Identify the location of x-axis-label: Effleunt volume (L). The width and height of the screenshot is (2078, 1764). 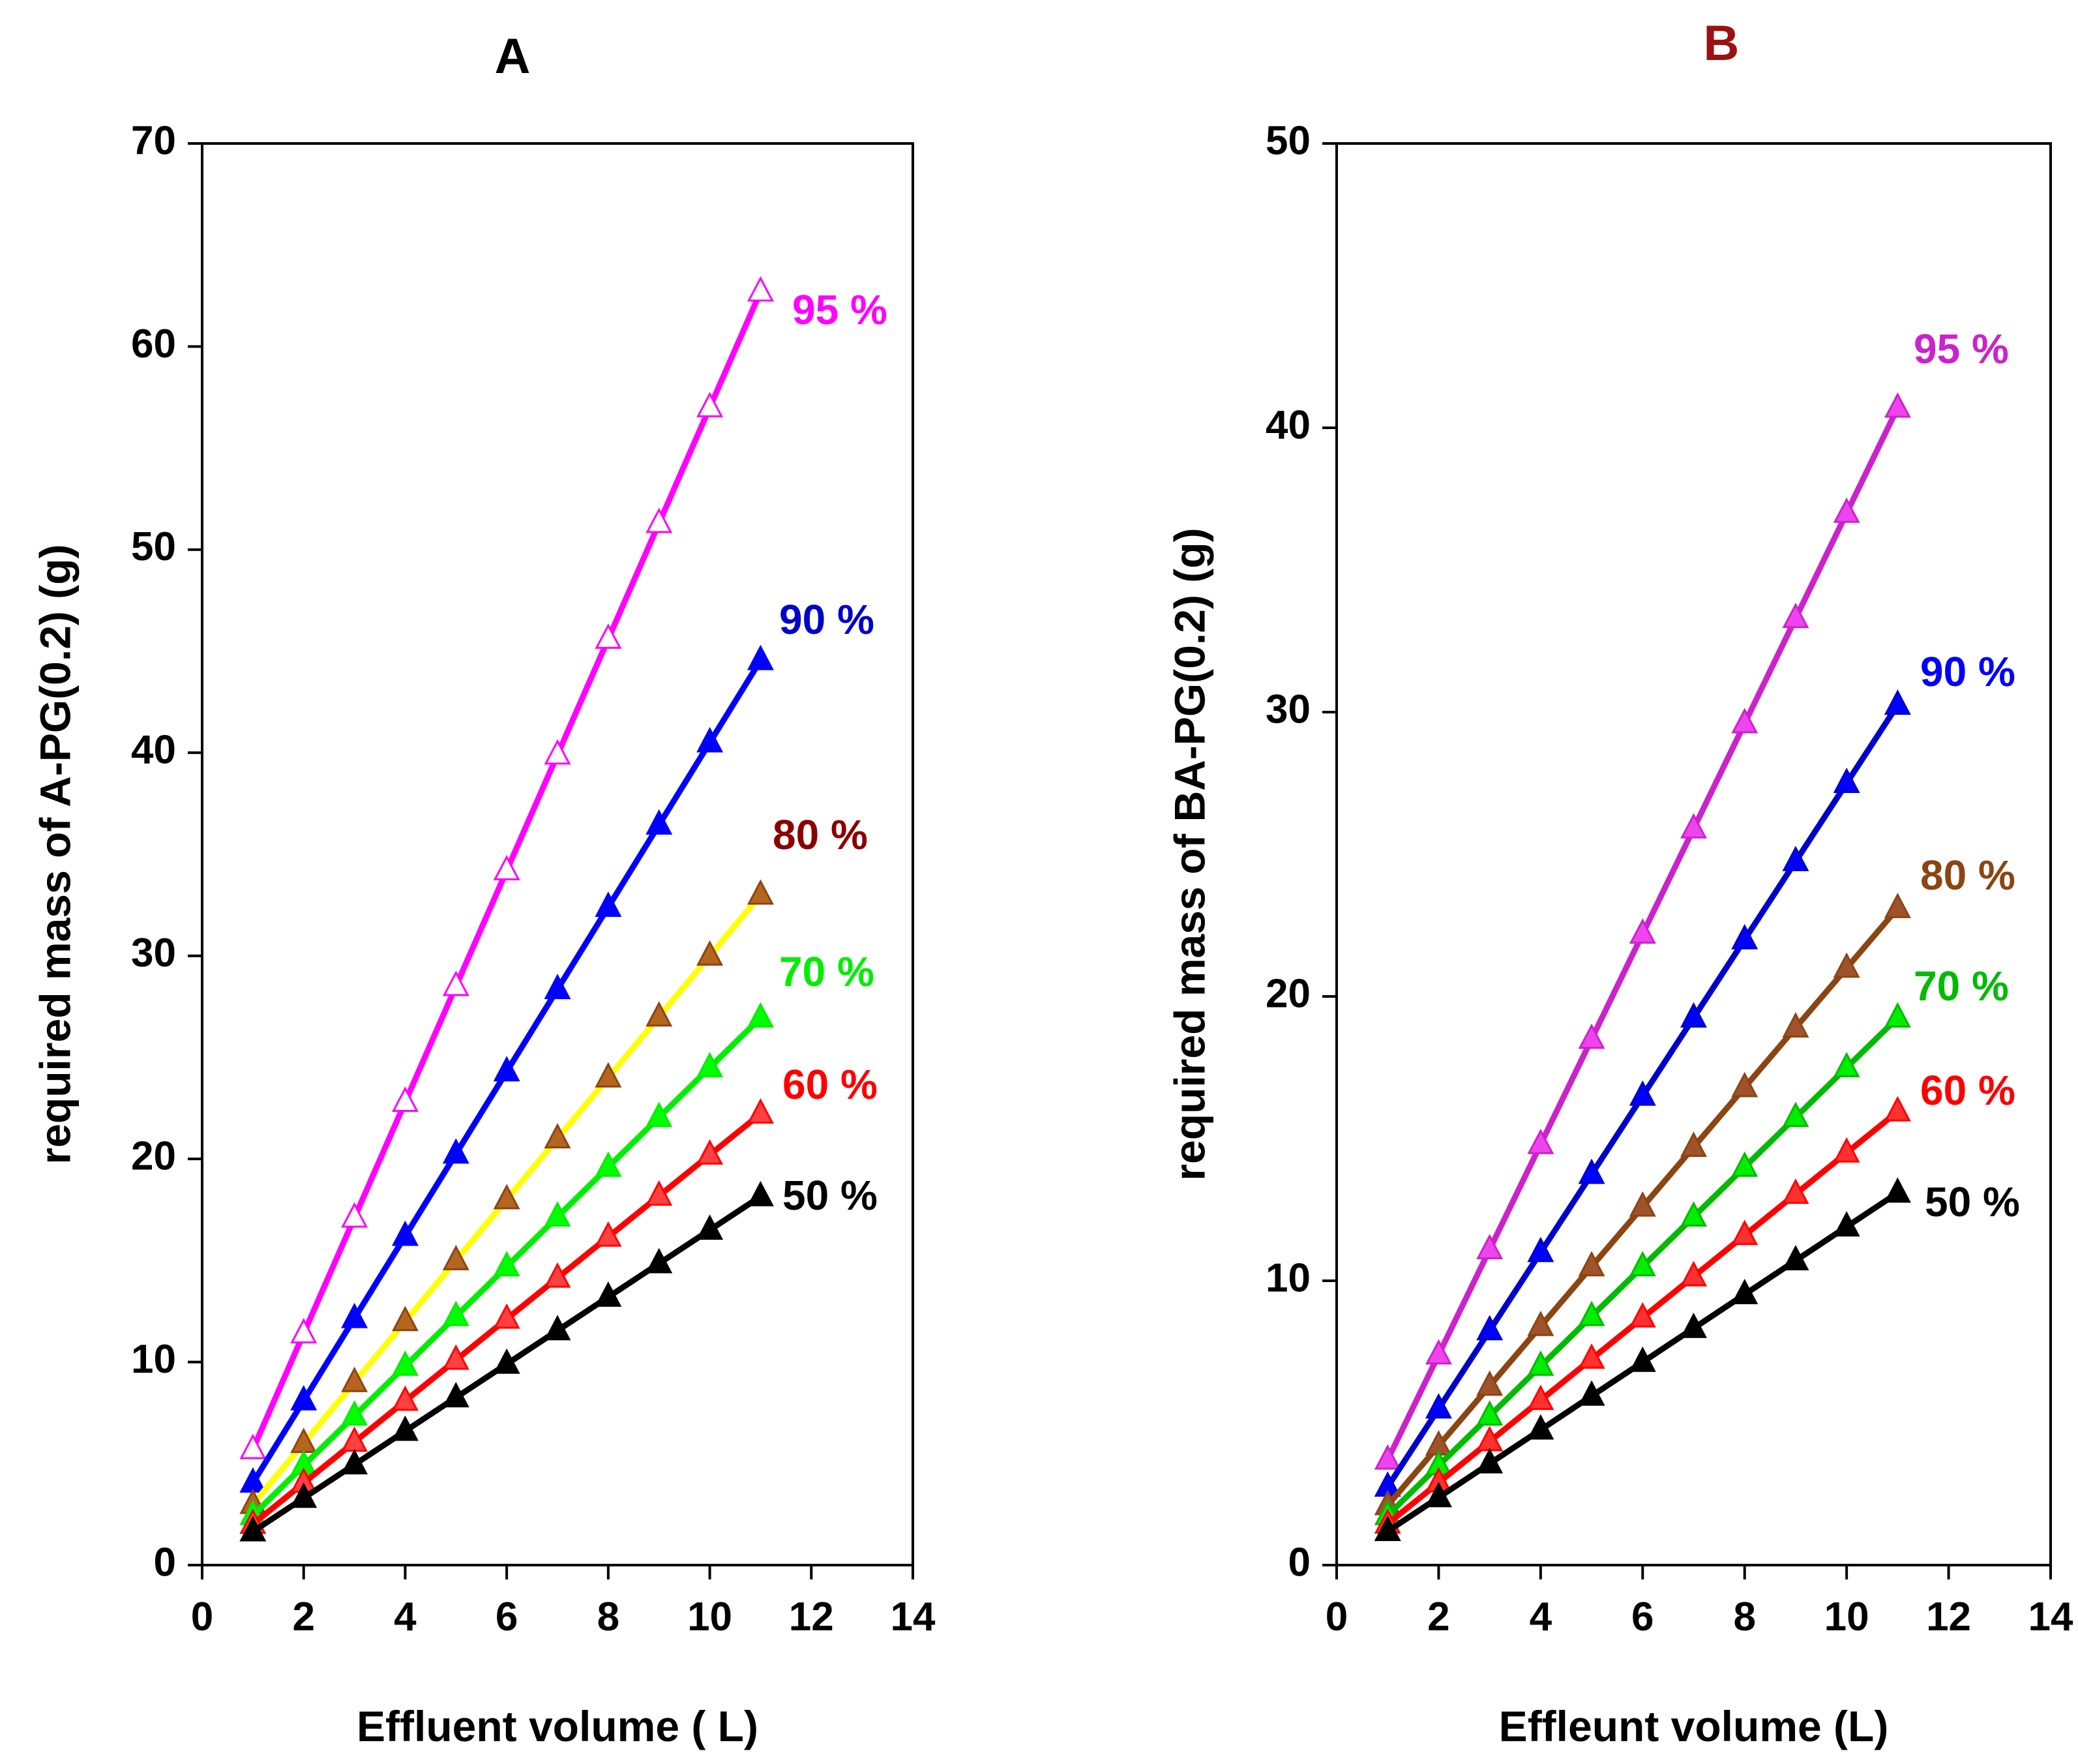
(1694, 1726).